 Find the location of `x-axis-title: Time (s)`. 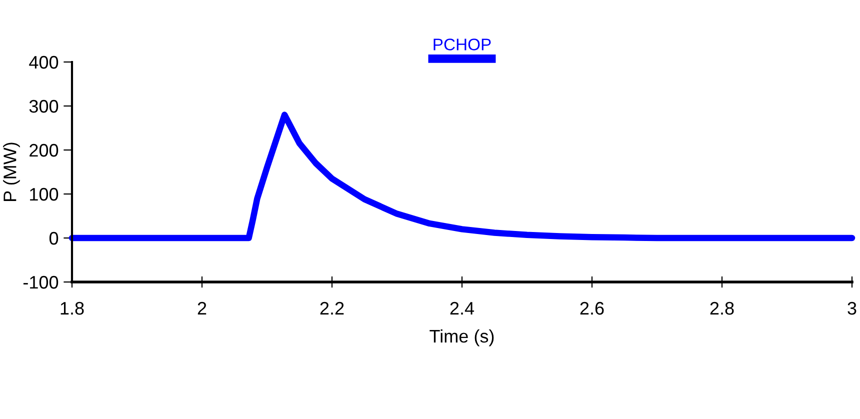

x-axis-title: Time (s) is located at coordinates (462, 337).